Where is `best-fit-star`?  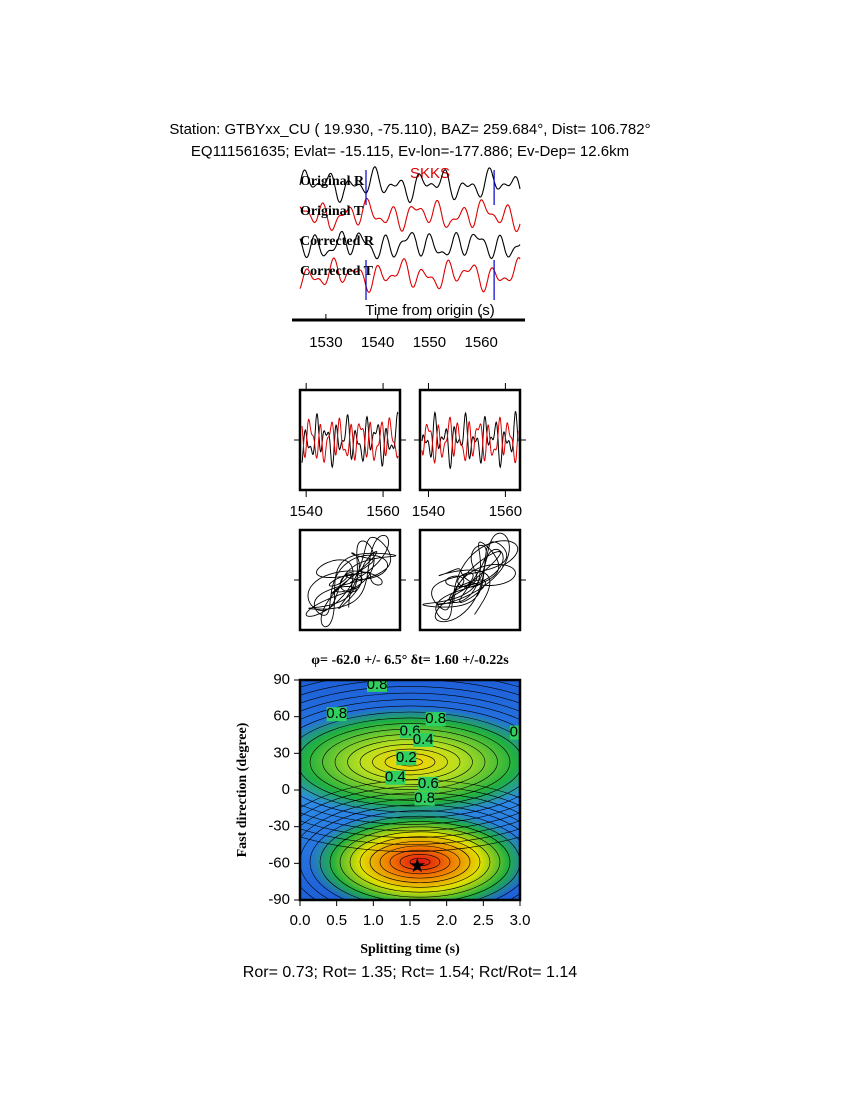
best-fit-star is located at coordinates (417, 865).